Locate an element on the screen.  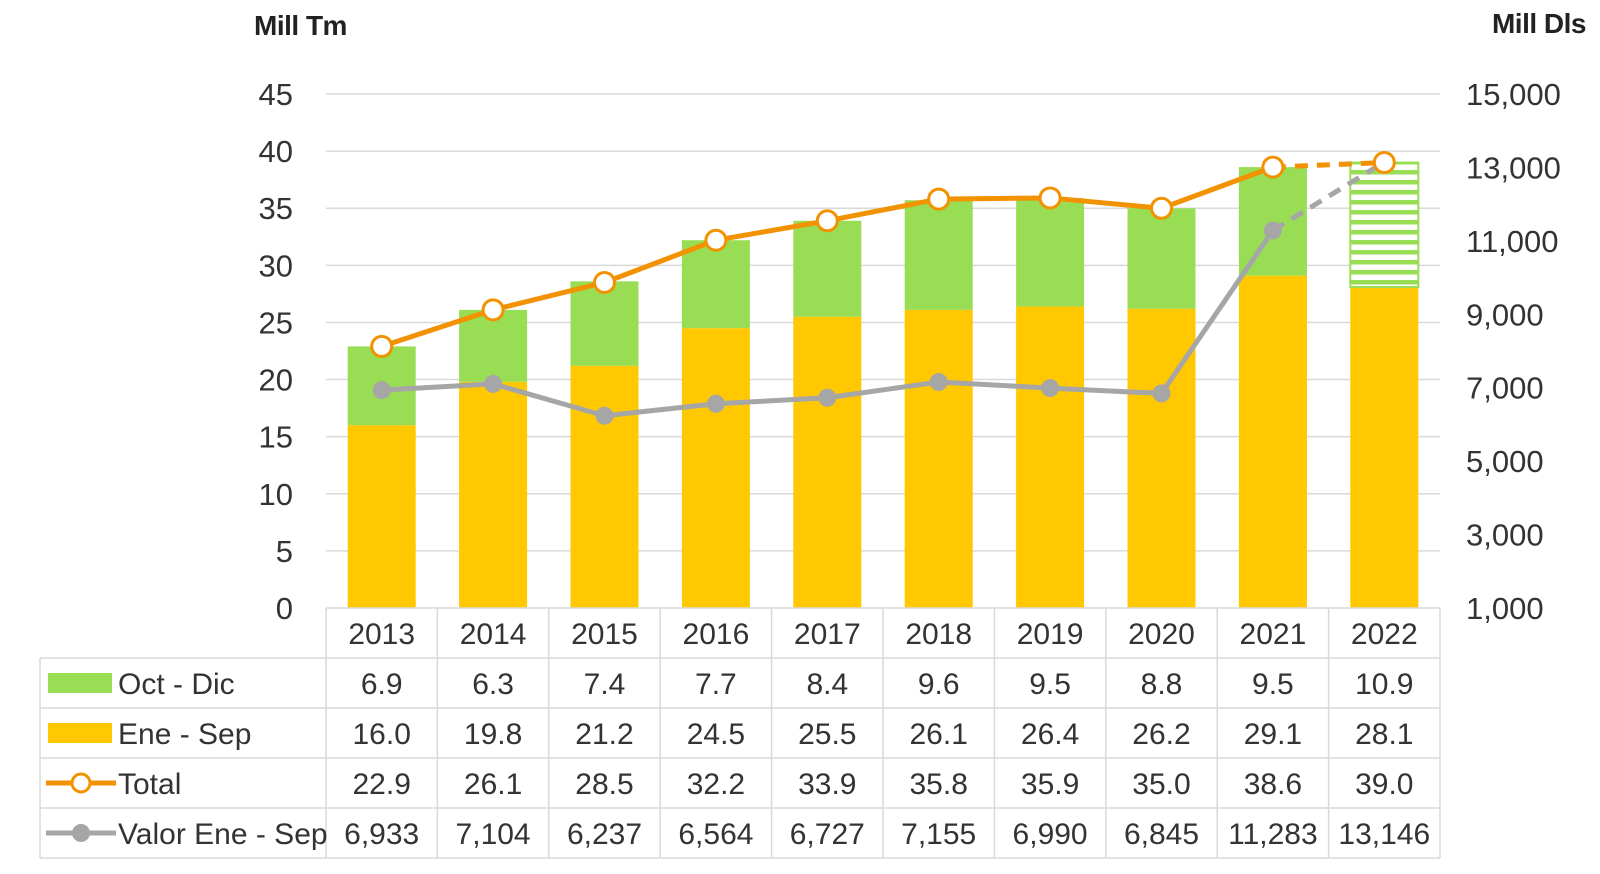
y-left-tick-label: 25 is located at coordinates (276, 322).